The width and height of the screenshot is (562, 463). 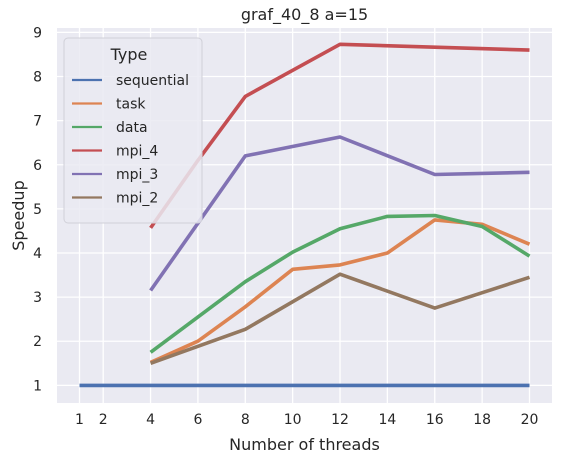 I want to click on x-tick-label: 14, so click(x=387, y=420).